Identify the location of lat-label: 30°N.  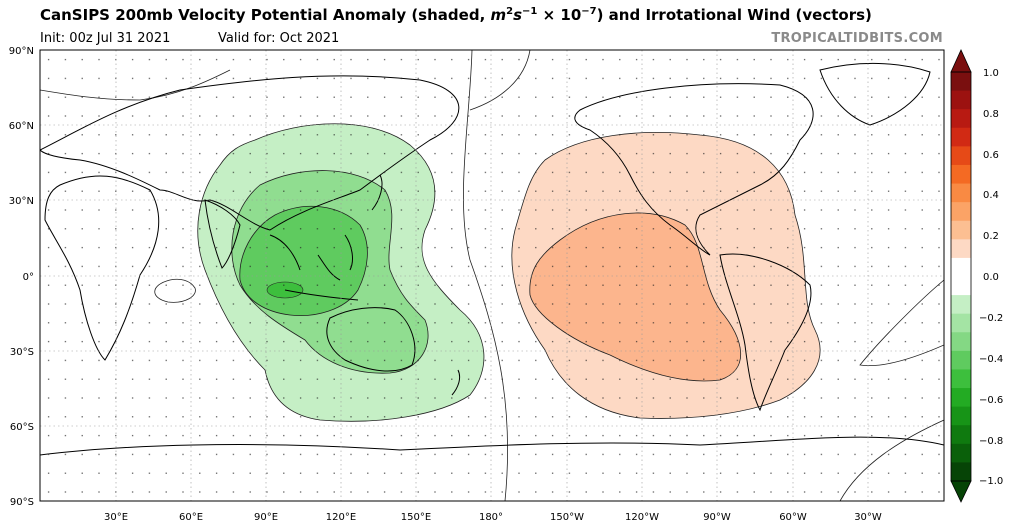
(21, 201).